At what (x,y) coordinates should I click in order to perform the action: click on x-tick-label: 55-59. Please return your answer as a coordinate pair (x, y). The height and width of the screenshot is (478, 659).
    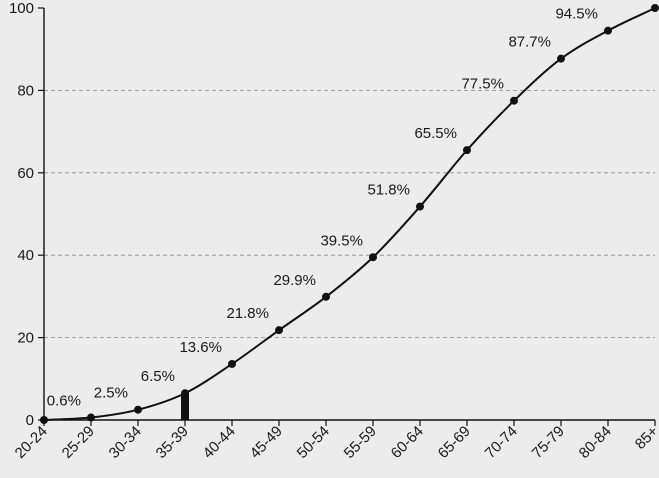
    Looking at the image, I should click on (360, 442).